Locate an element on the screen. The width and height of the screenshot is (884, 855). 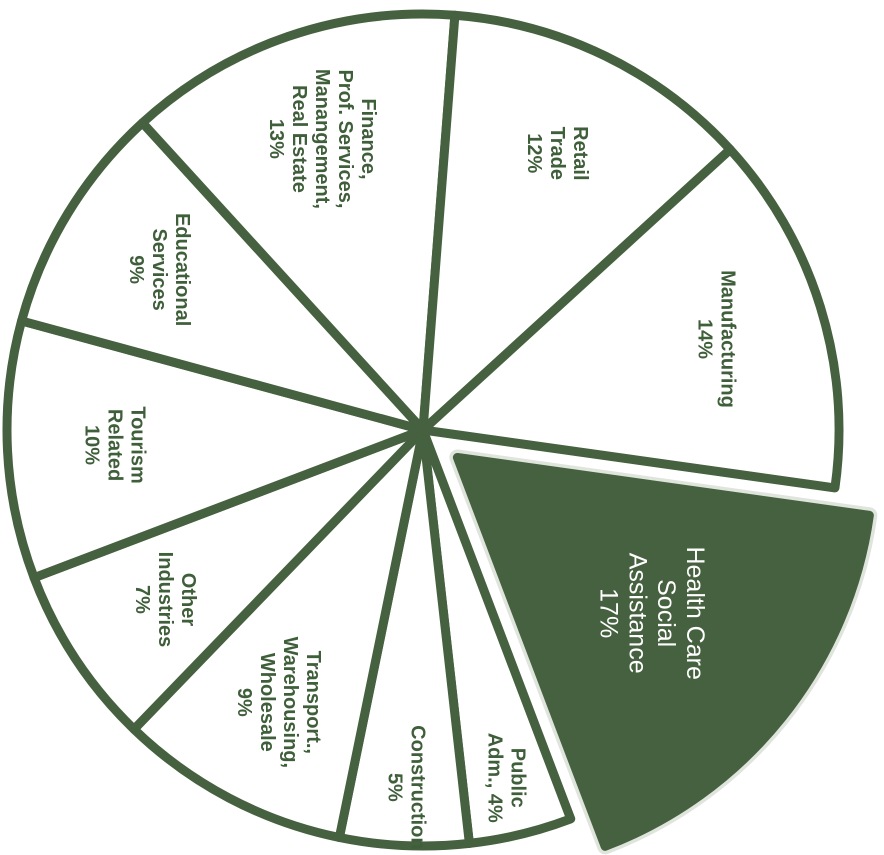
slice-label-line: Prof. Services, is located at coordinates (345, 138).